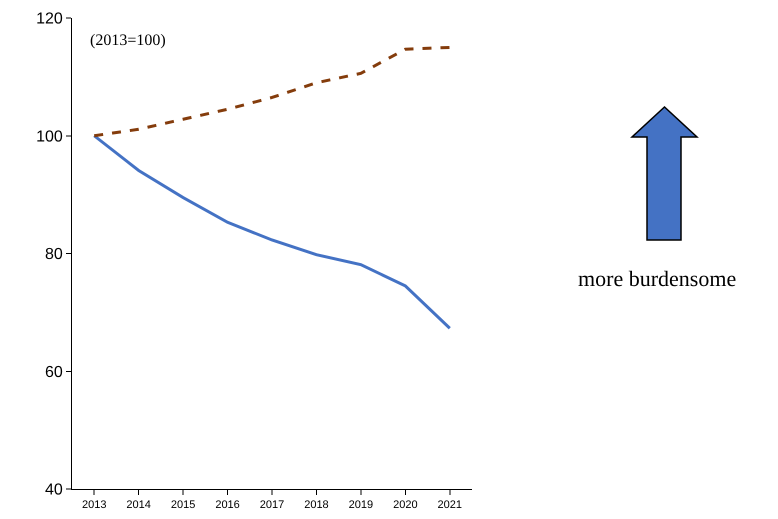 This screenshot has height=519, width=778. What do you see at coordinates (361, 505) in the screenshot?
I see `x-tick-label: 2019` at bounding box center [361, 505].